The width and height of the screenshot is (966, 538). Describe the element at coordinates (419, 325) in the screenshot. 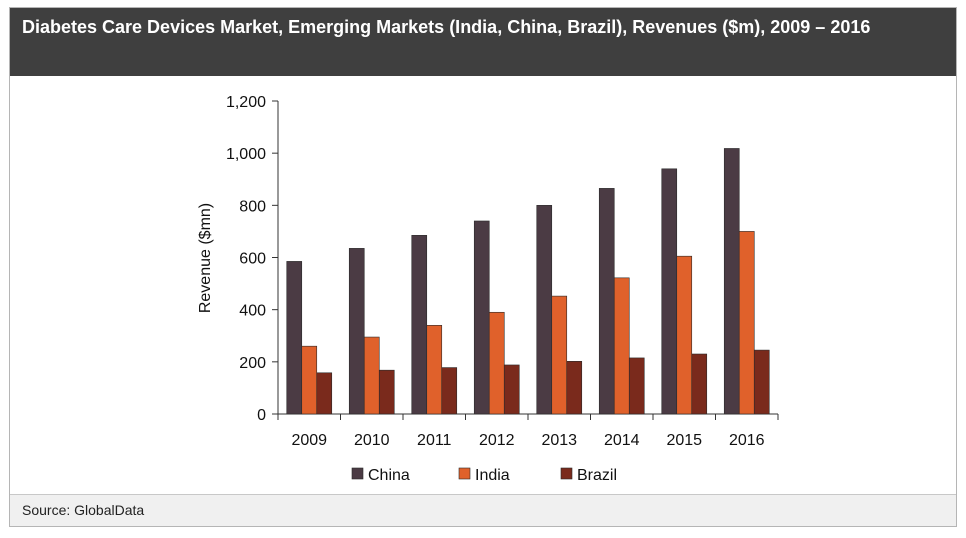

I see `bar-china-2011` at that location.